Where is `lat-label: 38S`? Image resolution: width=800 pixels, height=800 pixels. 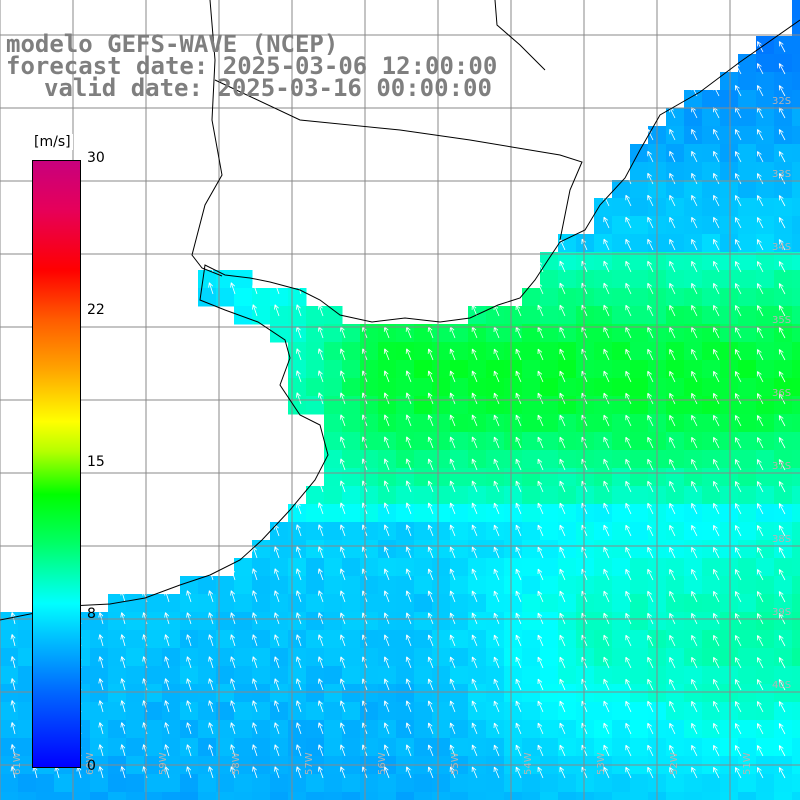 lat-label: 38S is located at coordinates (781, 539).